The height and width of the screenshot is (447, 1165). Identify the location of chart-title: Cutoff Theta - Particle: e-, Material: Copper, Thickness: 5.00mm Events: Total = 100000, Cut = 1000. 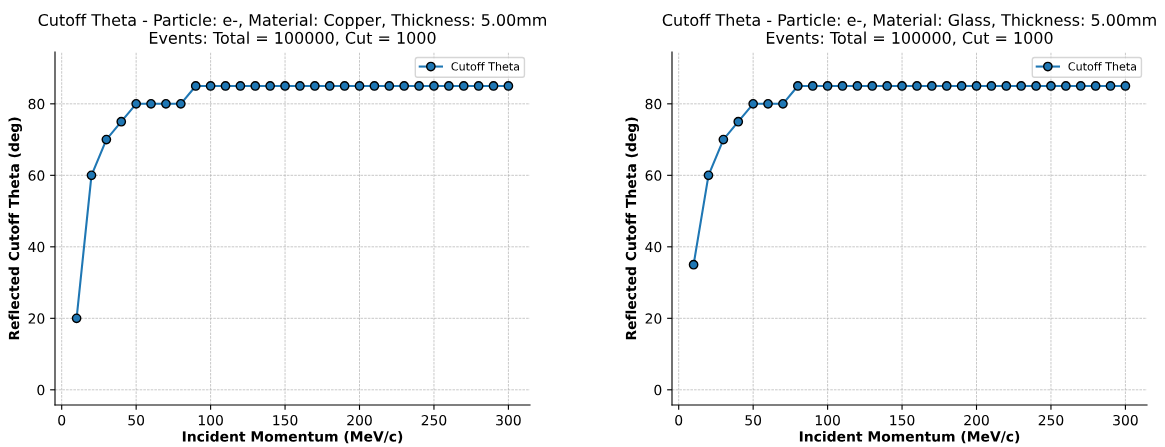
(292, 29).